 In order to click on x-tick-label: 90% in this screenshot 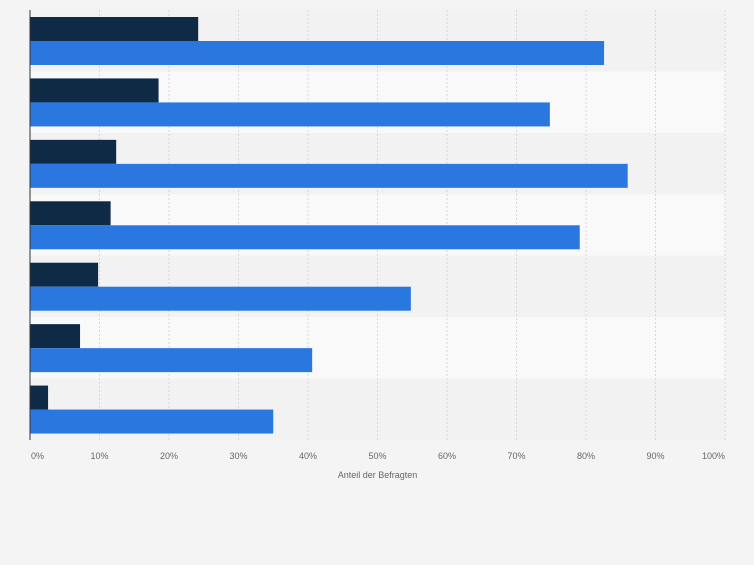, I will do `click(655, 456)`.